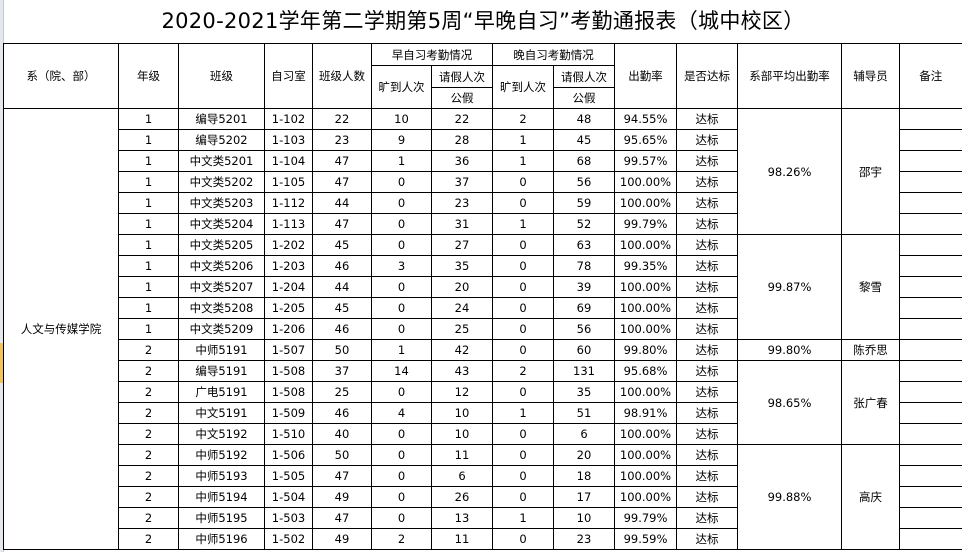  What do you see at coordinates (221, 161) in the screenshot?
I see `class-cell: 中文类5201` at bounding box center [221, 161].